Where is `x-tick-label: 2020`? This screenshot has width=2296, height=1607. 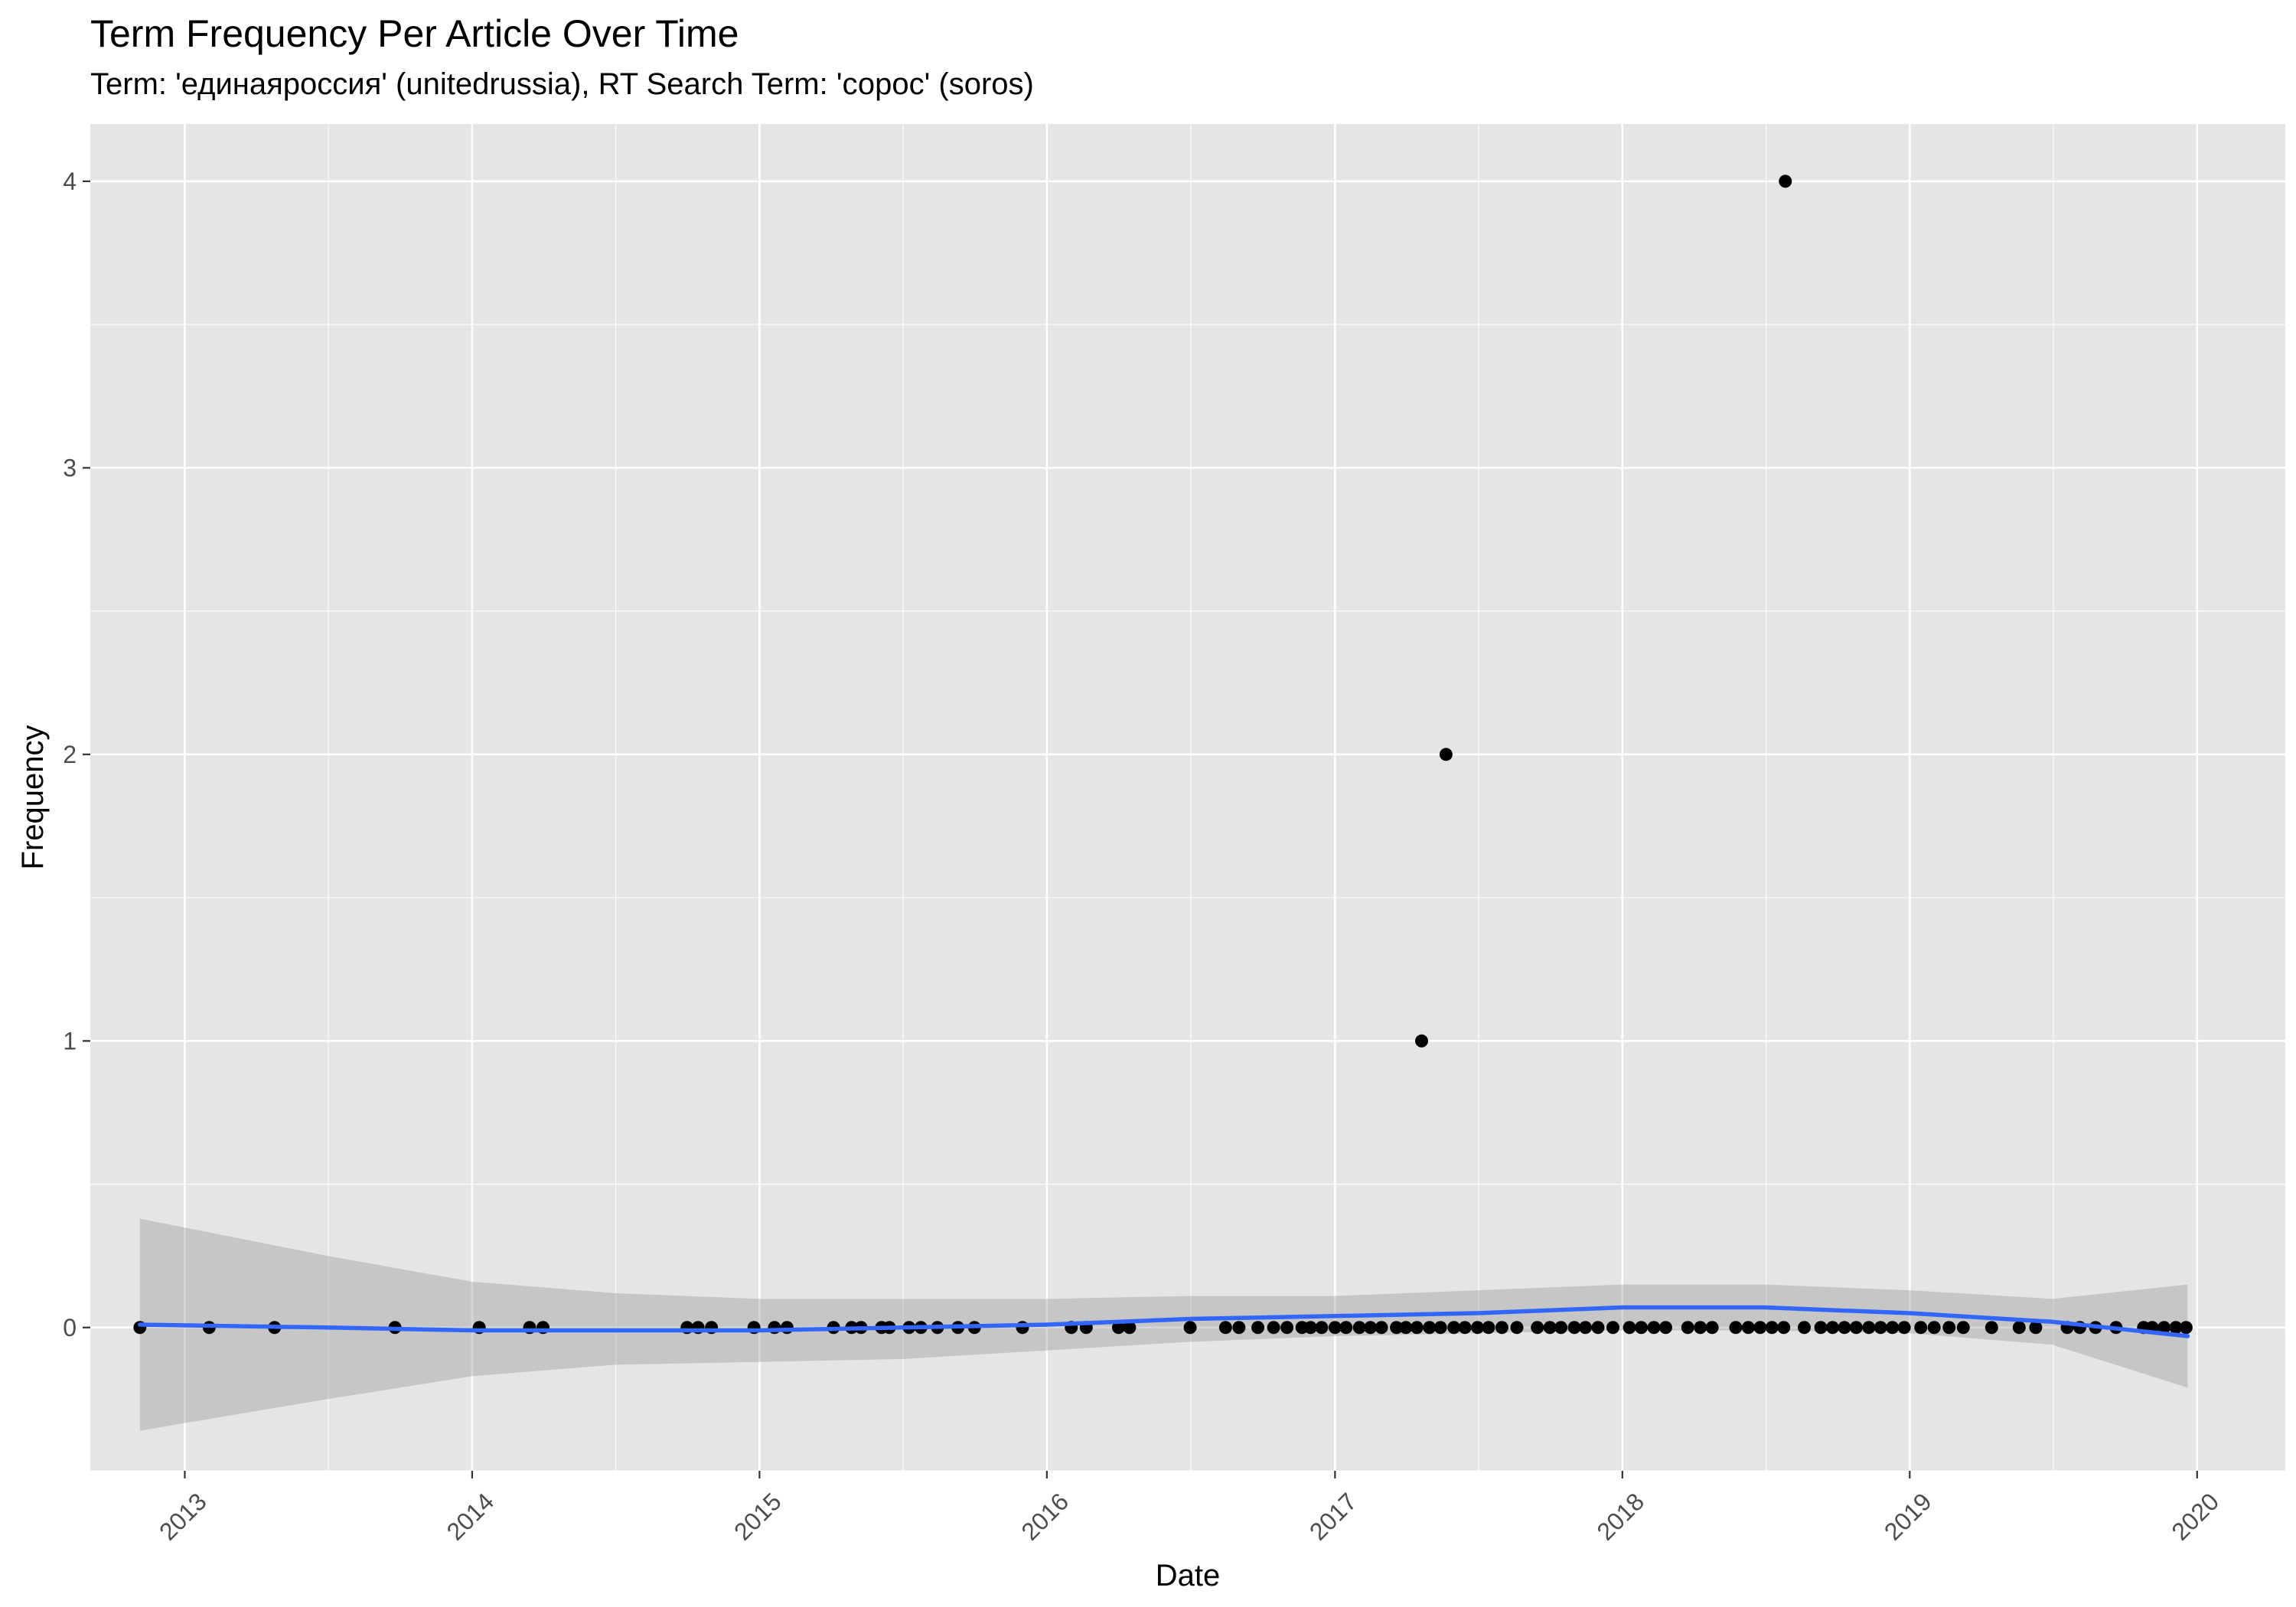 x-tick-label: 2020 is located at coordinates (2195, 1517).